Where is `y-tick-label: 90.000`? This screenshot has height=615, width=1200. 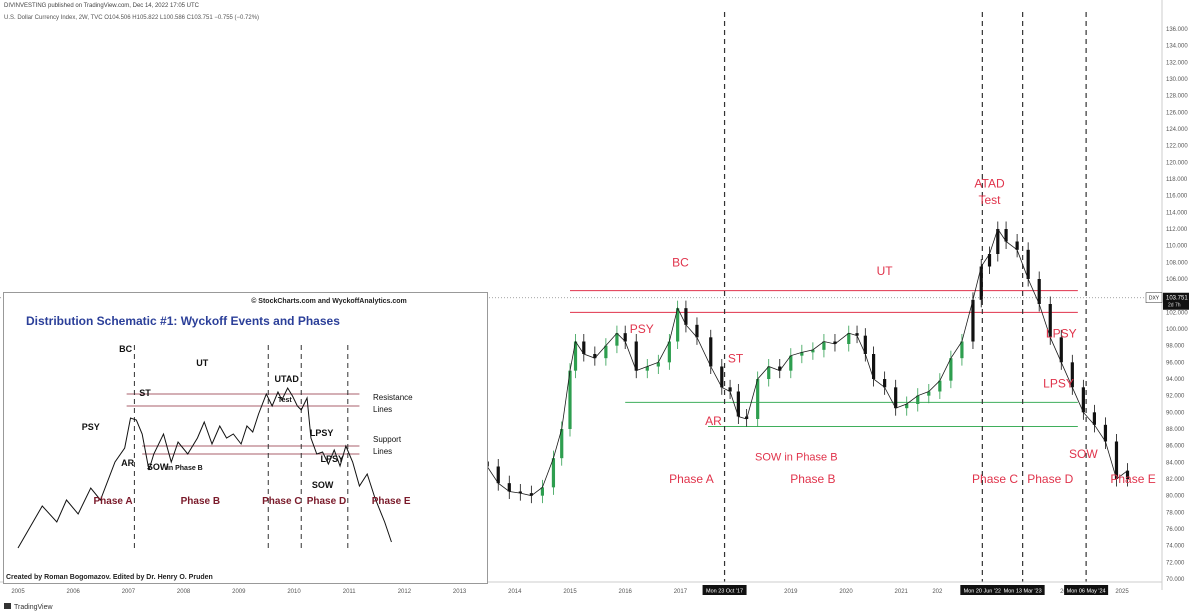
y-tick-label: 90.000 is located at coordinates (1175, 413).